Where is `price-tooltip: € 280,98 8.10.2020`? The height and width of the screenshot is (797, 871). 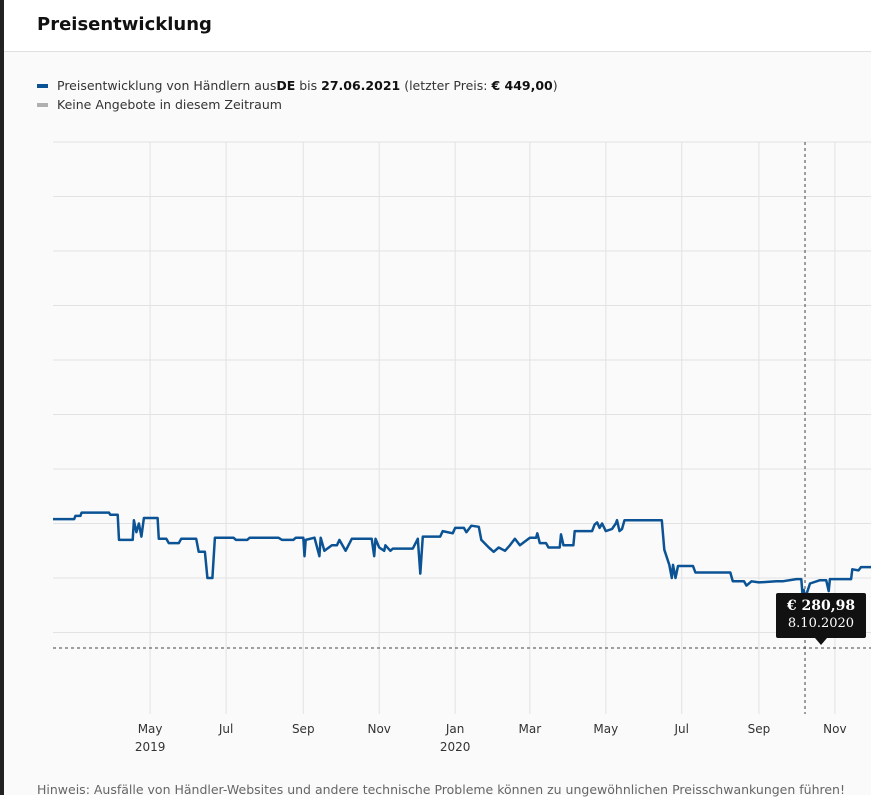 price-tooltip: € 280,98 8.10.2020 is located at coordinates (821, 615).